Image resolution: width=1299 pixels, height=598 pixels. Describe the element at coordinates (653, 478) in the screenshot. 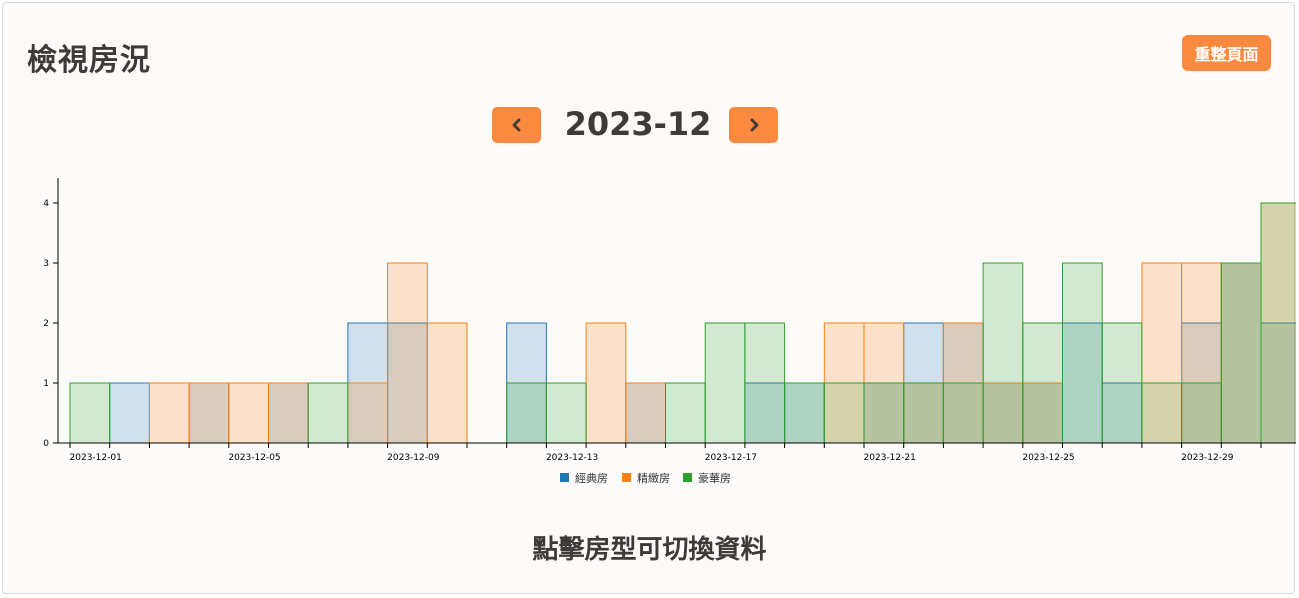

I see `legend-label: 精緻房` at that location.